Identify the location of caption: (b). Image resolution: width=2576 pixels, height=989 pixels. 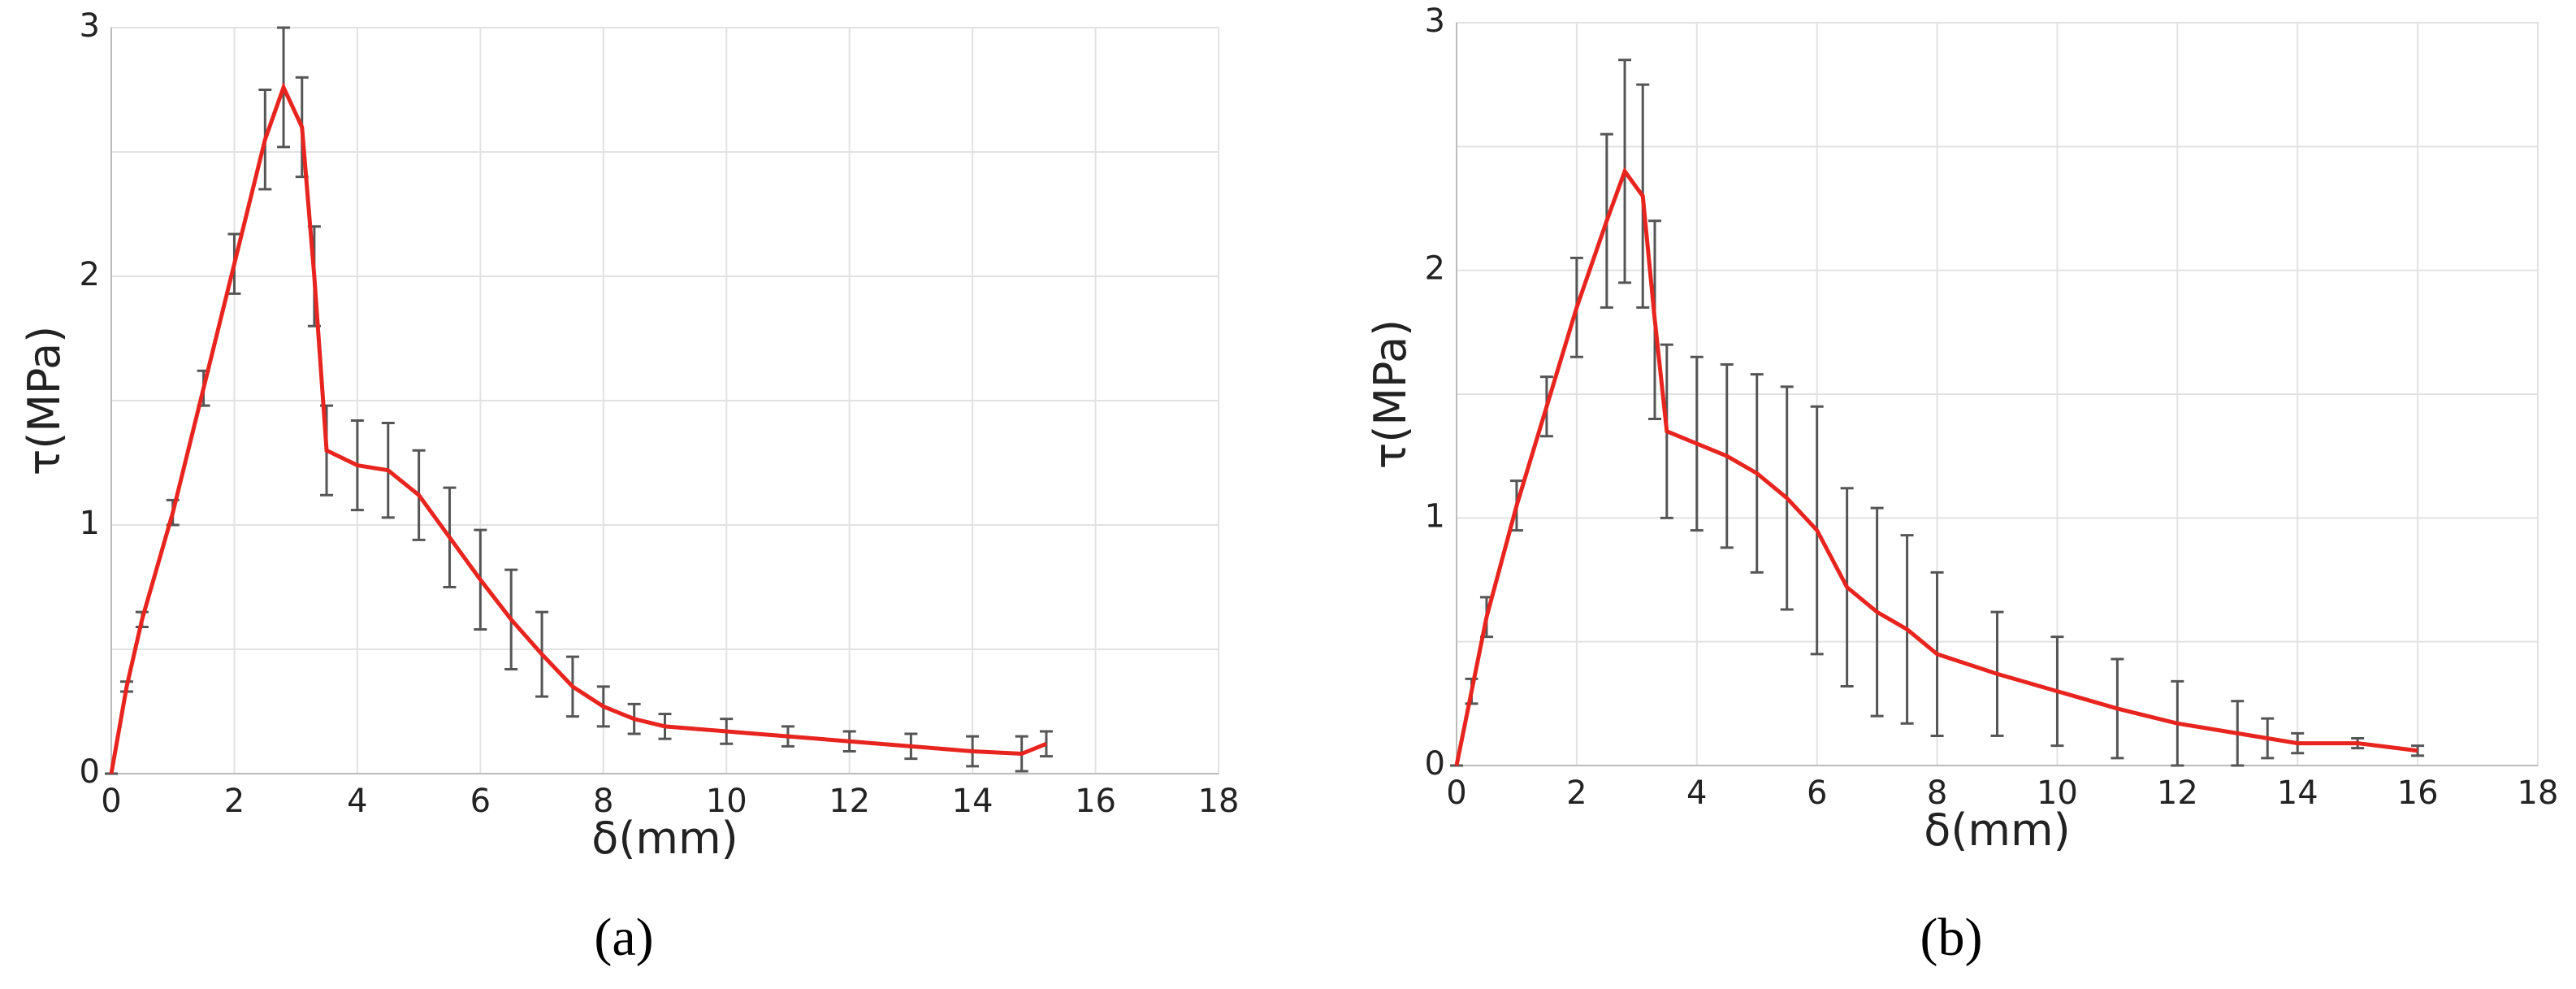
(1951, 937).